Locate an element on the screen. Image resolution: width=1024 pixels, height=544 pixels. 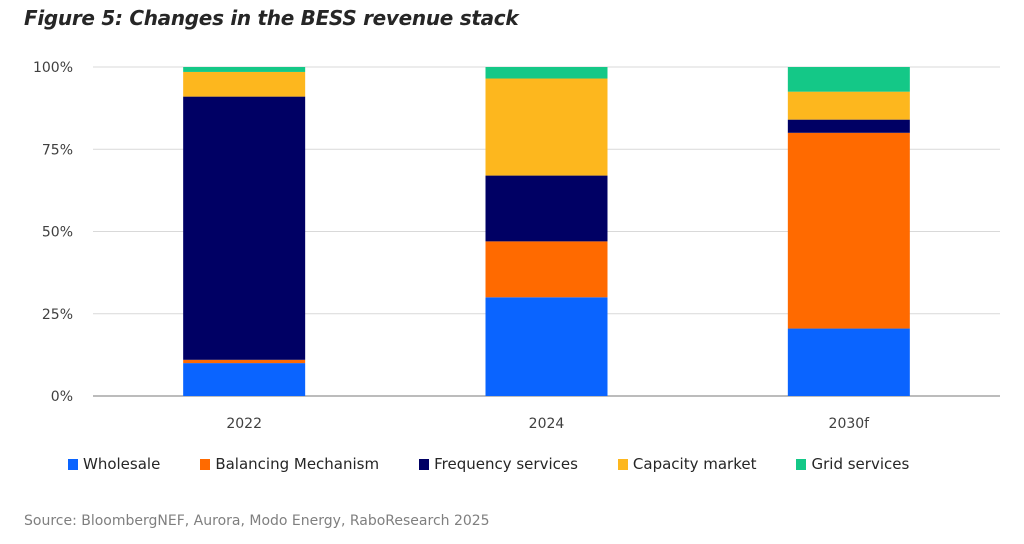
x-tick-label: 2022 is located at coordinates (244, 424).